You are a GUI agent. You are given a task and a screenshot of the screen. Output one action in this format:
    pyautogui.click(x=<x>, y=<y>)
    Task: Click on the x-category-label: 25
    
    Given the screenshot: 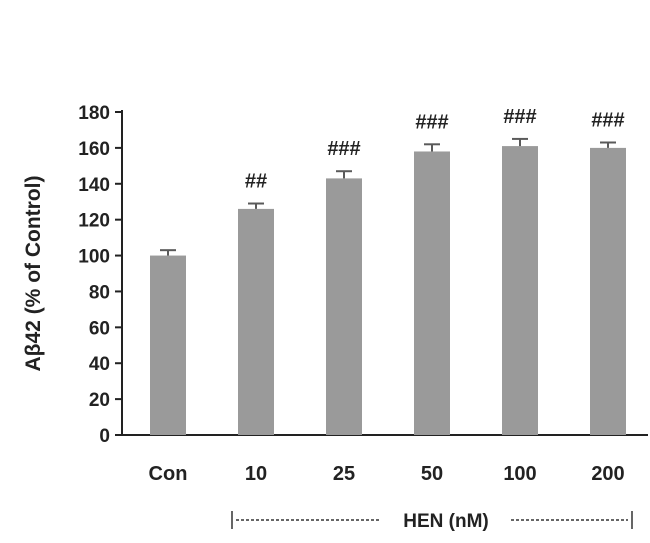 What is the action you would take?
    pyautogui.click(x=344, y=474)
    